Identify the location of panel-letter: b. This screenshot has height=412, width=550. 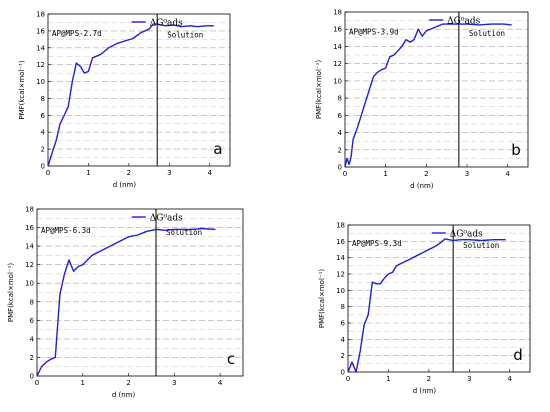
(516, 150).